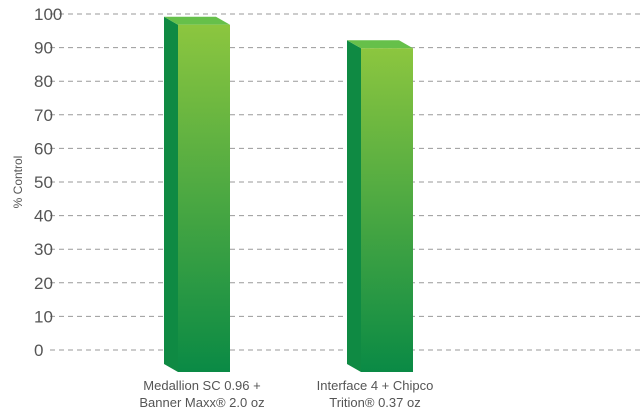 This screenshot has width=644, height=417. Describe the element at coordinates (201, 402) in the screenshot. I see `category-label-1-line-2: Banner Maxx® 2.0 oz` at that location.